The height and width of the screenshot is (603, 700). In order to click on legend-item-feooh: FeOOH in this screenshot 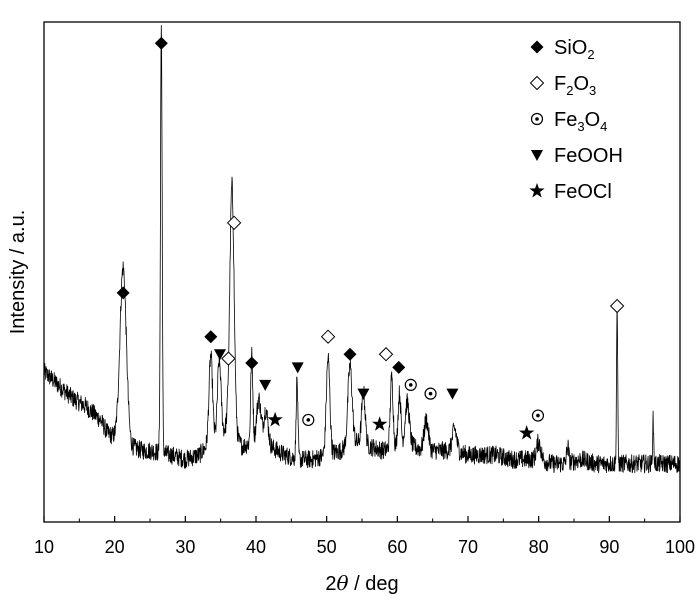, I will do `click(577, 156)`.